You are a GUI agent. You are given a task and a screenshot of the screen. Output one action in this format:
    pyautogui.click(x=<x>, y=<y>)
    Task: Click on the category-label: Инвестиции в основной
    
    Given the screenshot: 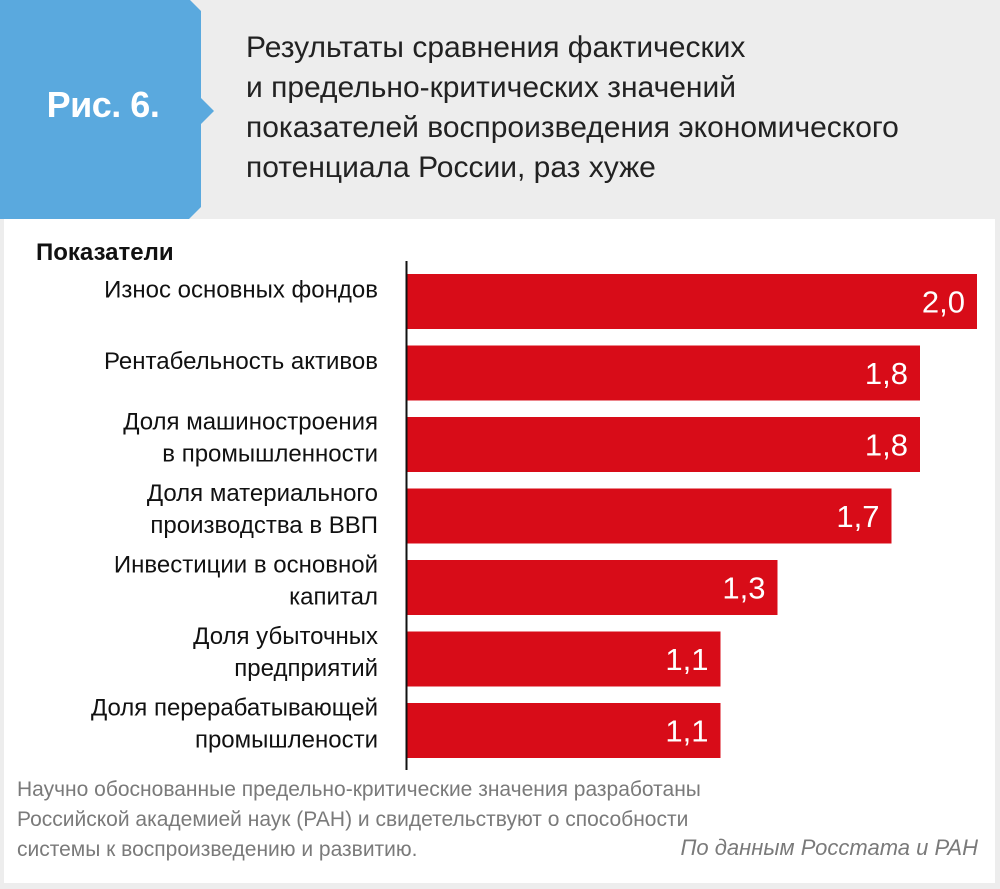 What is the action you would take?
    pyautogui.click(x=246, y=565)
    